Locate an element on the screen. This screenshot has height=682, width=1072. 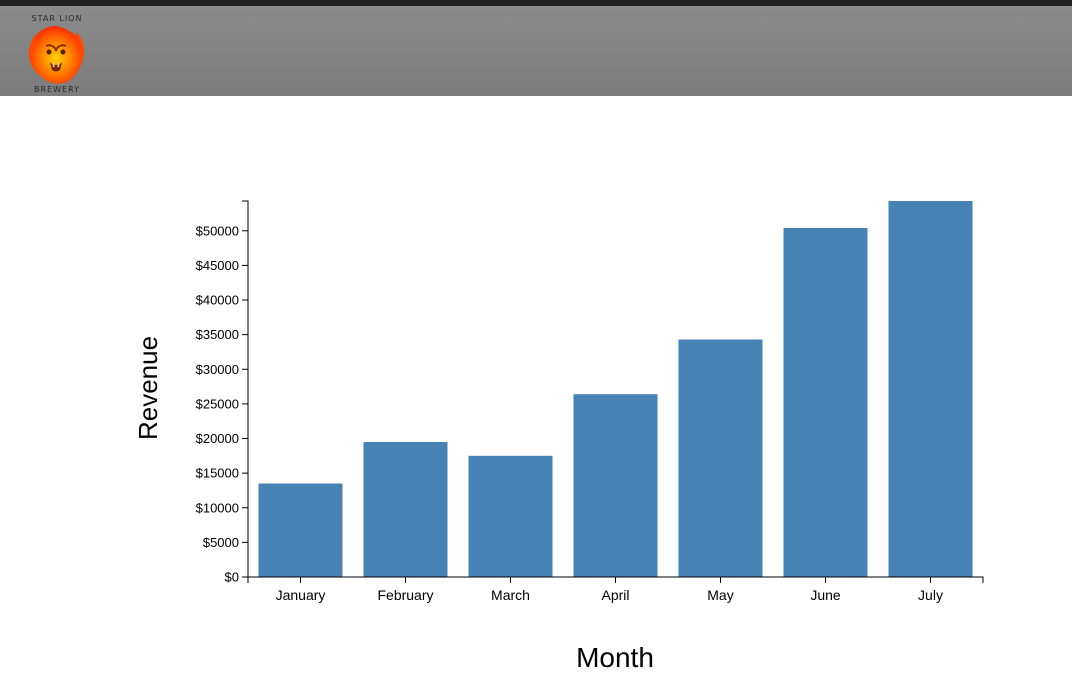
x-tick-label: May is located at coordinates (720, 595).